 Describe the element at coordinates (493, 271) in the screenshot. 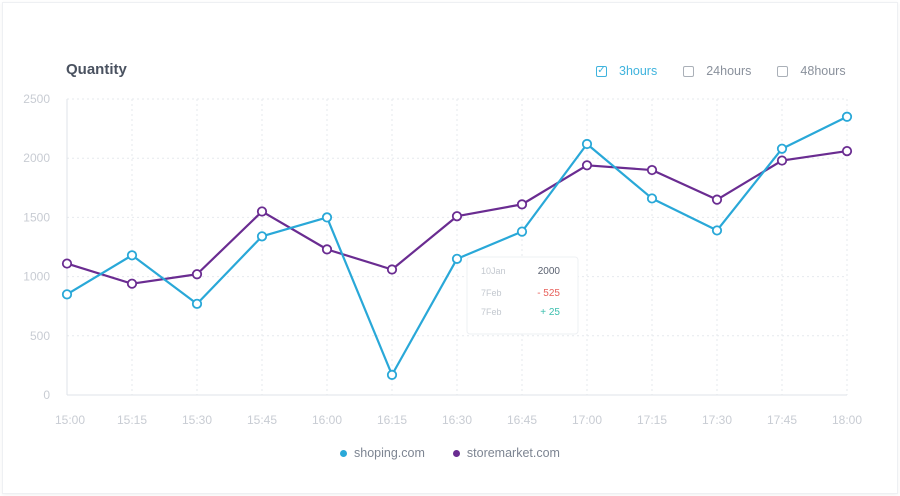

I see `tooltip-date: 10Jan` at that location.